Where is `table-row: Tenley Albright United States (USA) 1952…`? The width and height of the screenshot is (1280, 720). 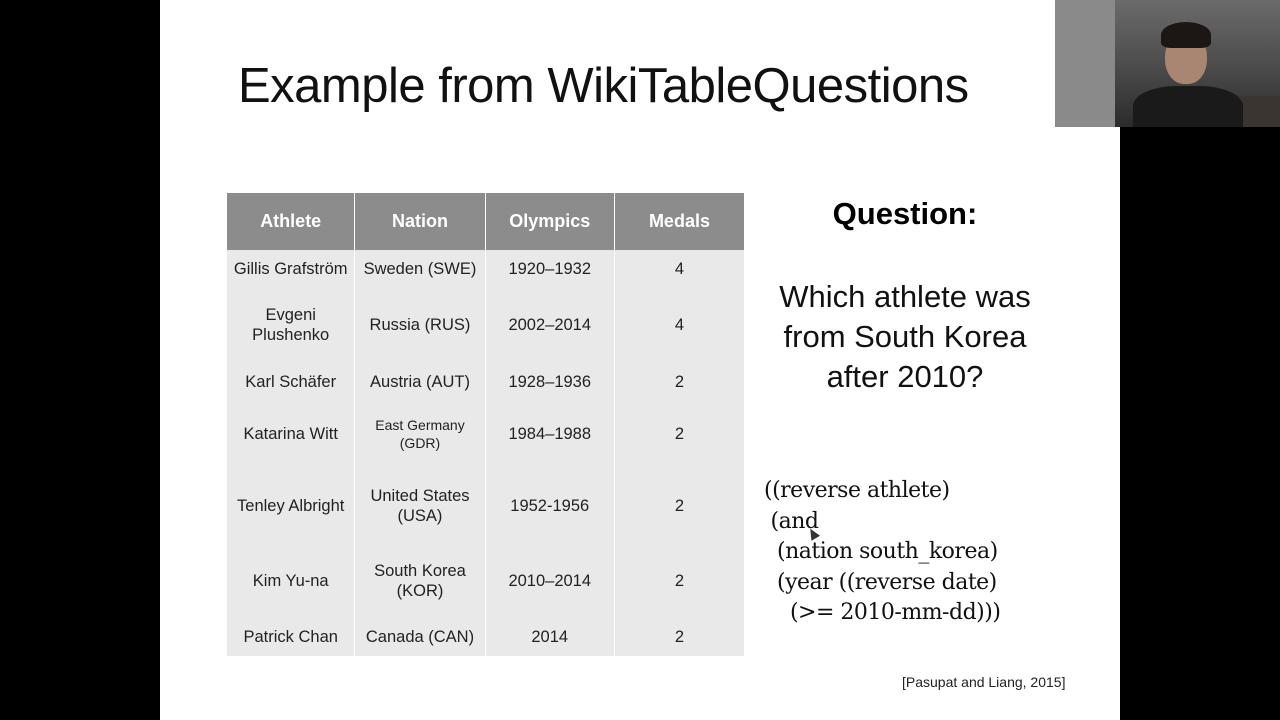 table-row: Tenley Albright United States (USA) 1952… is located at coordinates (485, 505).